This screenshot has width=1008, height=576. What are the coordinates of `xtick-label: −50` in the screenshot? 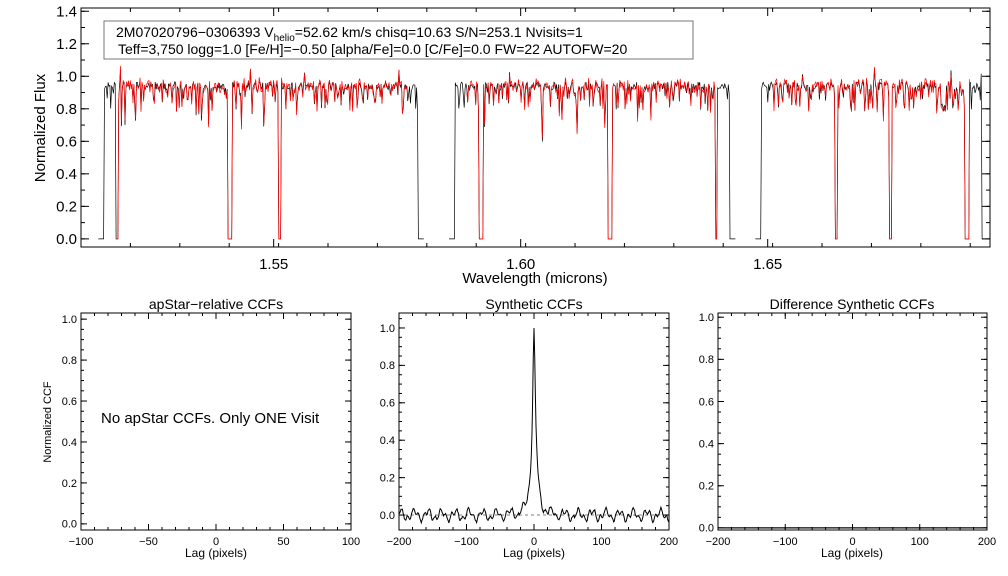 It's located at (148, 542).